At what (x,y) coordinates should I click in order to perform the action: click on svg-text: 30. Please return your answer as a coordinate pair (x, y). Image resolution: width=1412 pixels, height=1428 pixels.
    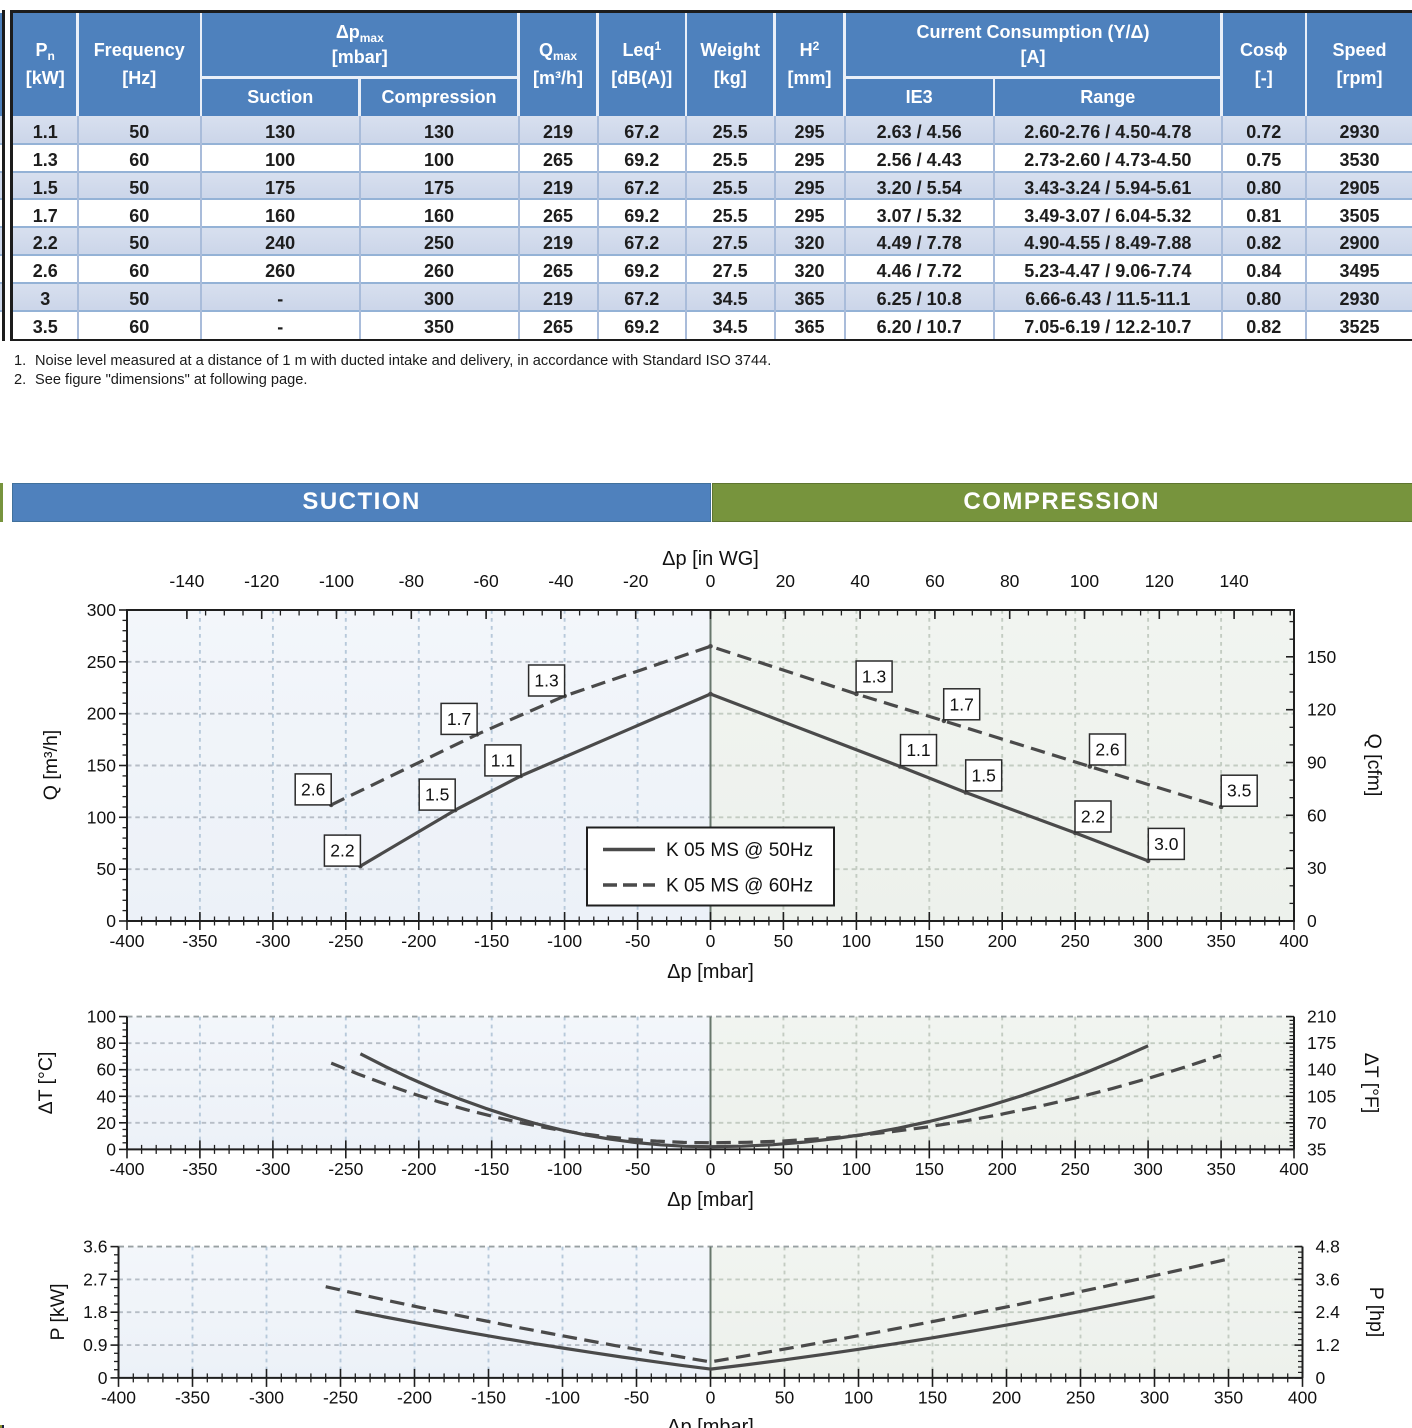
    Looking at the image, I should click on (1317, 868).